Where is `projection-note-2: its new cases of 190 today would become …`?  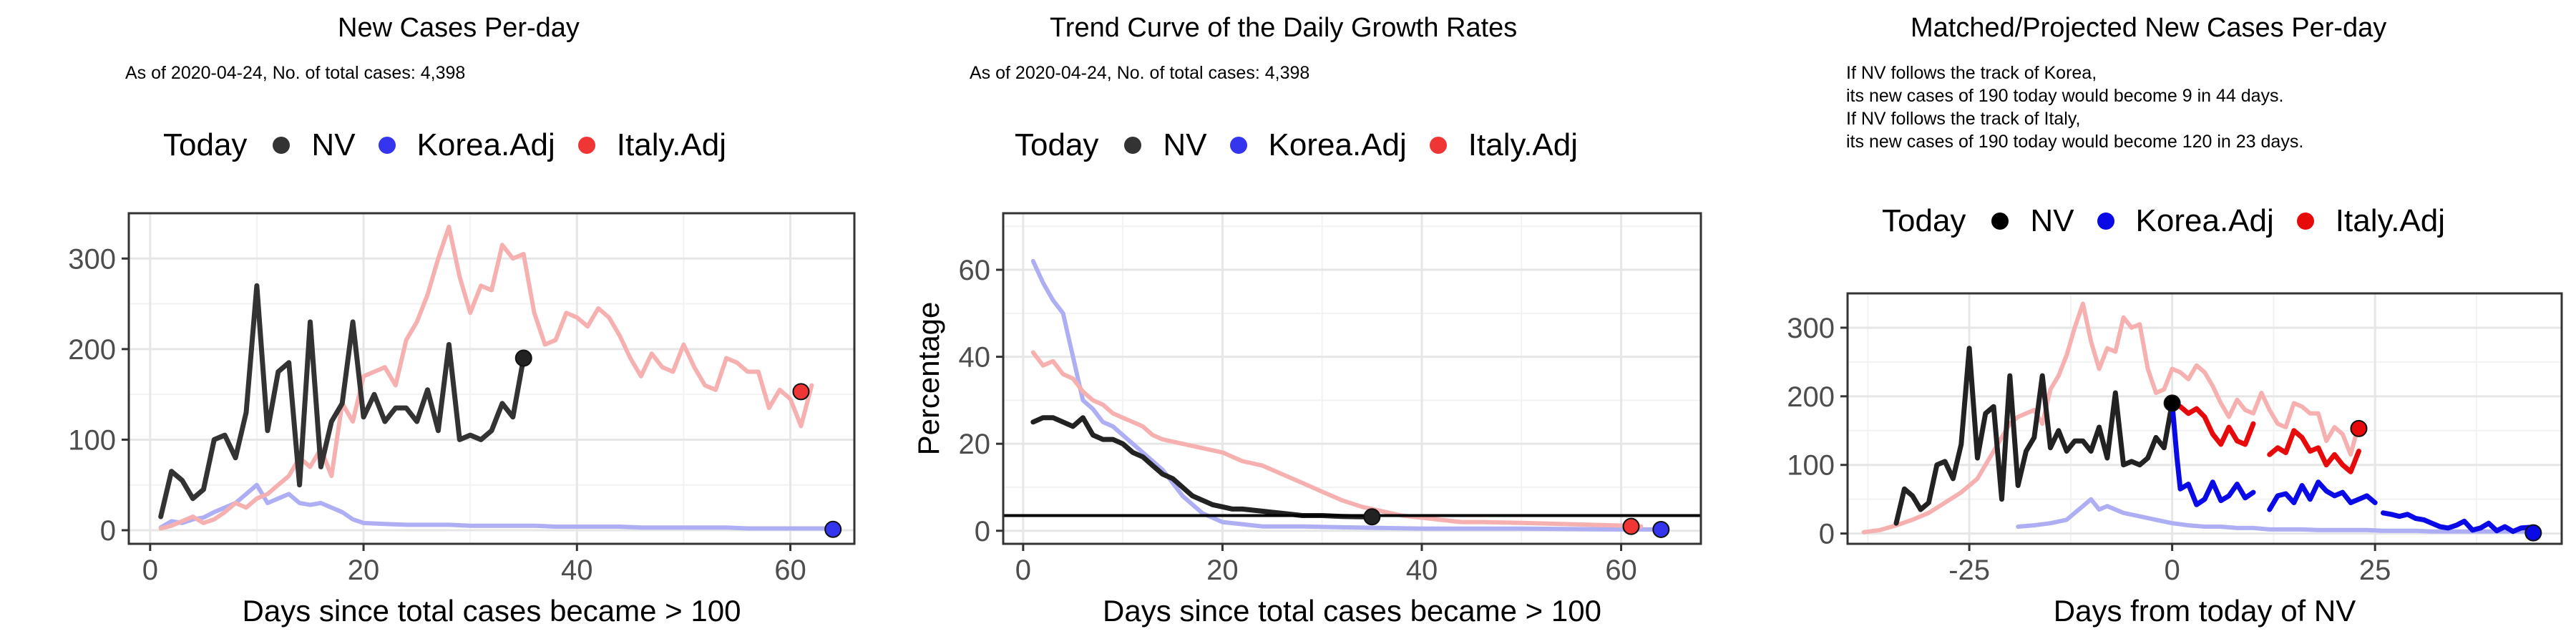
projection-note-2: its new cases of 190 today would become … is located at coordinates (2065, 96).